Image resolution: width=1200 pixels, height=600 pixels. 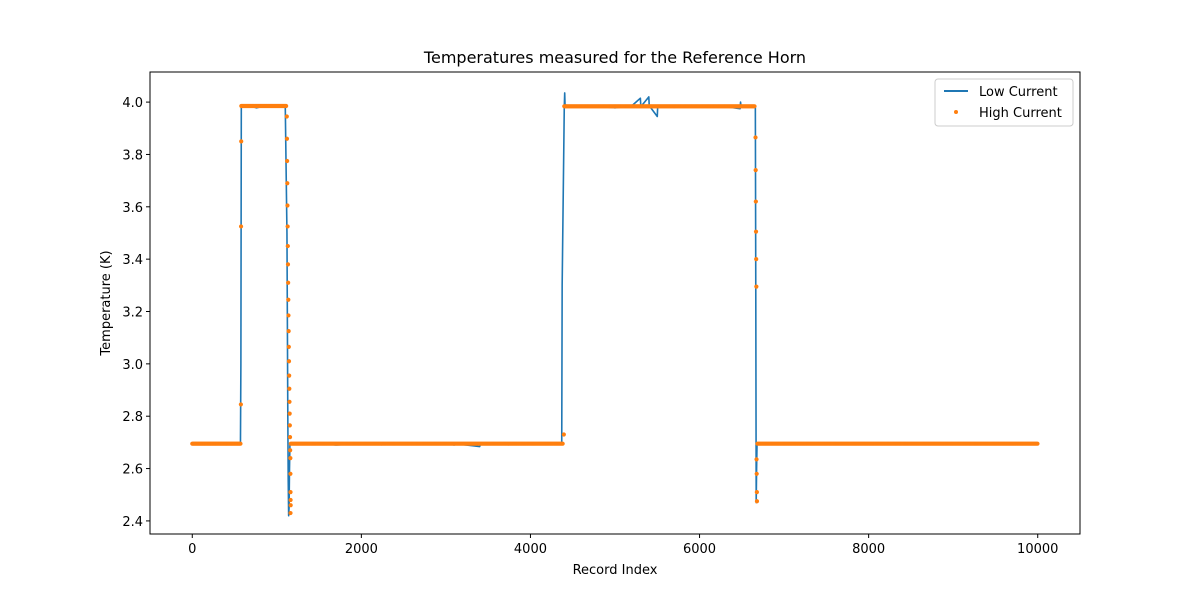 I want to click on legend-label-low-current: Low Current, so click(x=1018, y=92).